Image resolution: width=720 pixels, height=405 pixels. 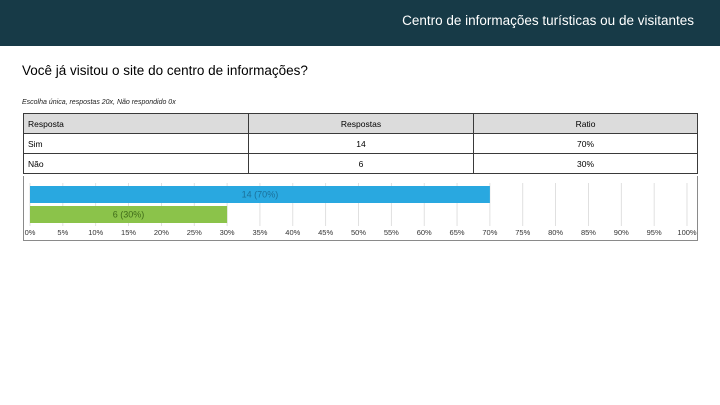 What do you see at coordinates (136, 123) in the screenshot?
I see `column-header-answer: Resposta` at bounding box center [136, 123].